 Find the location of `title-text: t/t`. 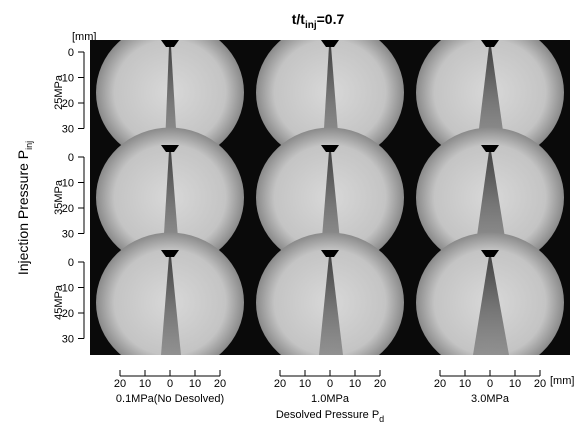

title-text: t/t is located at coordinates (299, 19).